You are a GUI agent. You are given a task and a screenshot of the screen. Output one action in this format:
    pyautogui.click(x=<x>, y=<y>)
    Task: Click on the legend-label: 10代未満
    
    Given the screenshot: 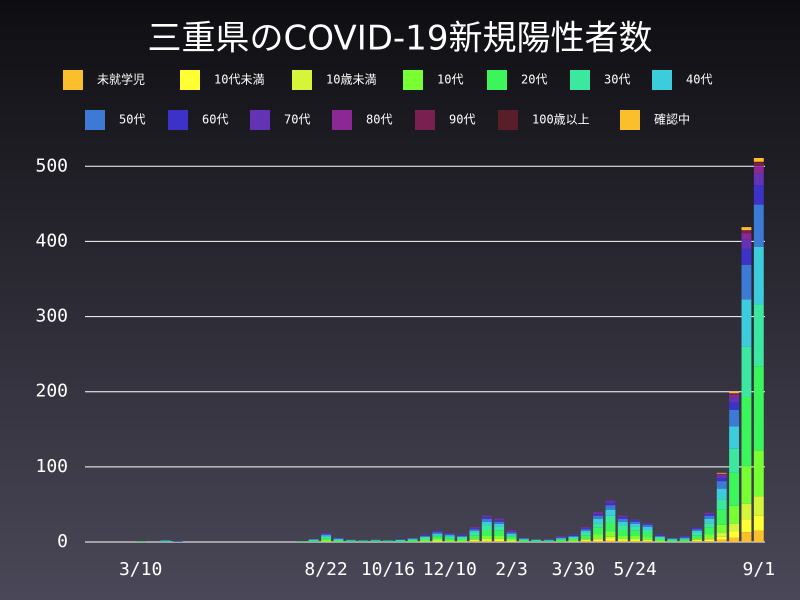 What is the action you would take?
    pyautogui.click(x=239, y=80)
    